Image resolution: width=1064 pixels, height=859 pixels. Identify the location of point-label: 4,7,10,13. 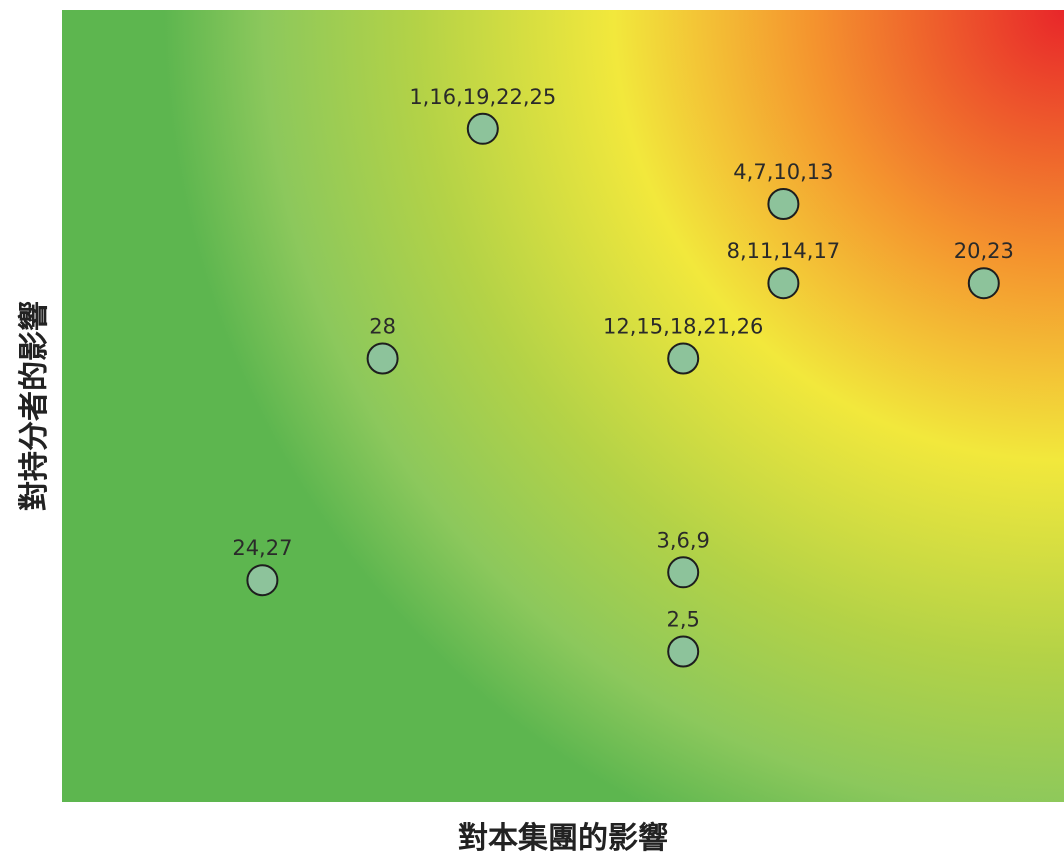
(783, 172).